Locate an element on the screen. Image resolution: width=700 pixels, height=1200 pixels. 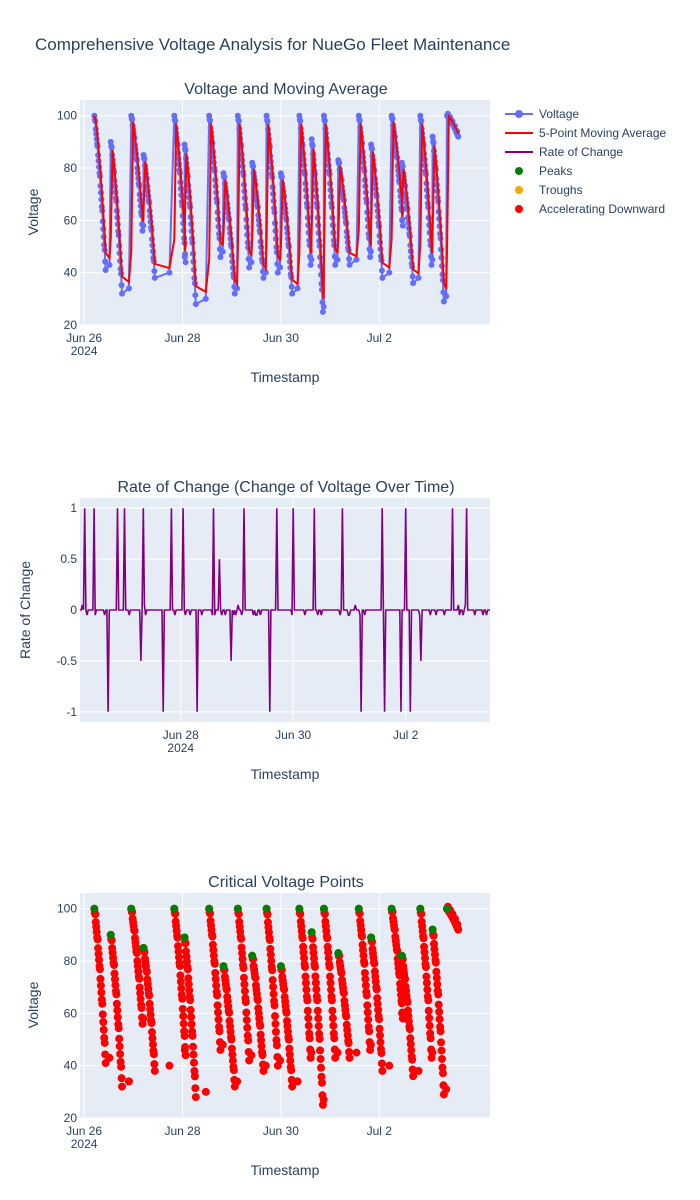
x-axis-title-2: Timestamp is located at coordinates (285, 774).